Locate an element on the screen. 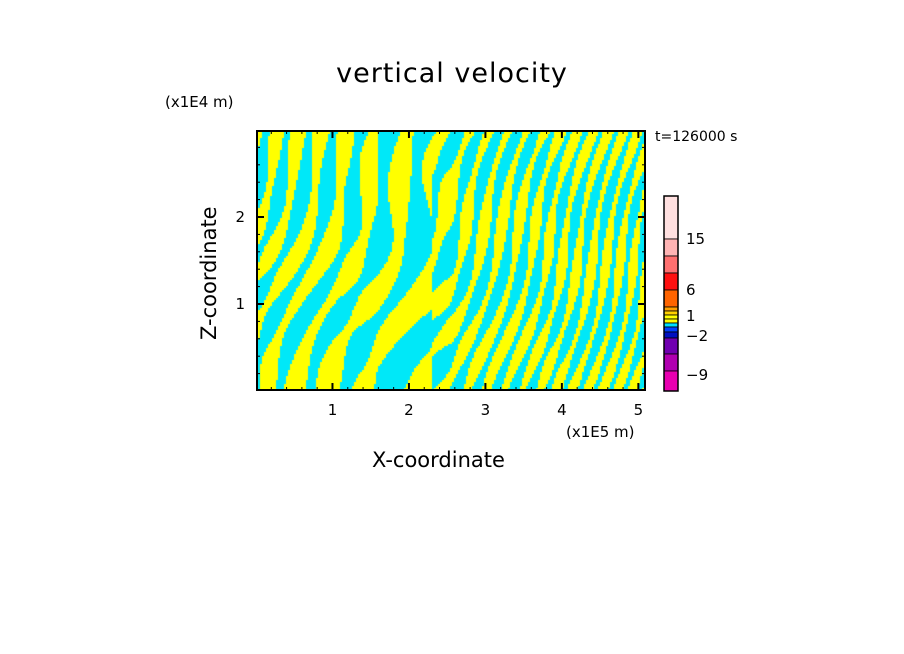 This screenshot has width=904, height=654. y-tick-label: 1 is located at coordinates (240, 304).